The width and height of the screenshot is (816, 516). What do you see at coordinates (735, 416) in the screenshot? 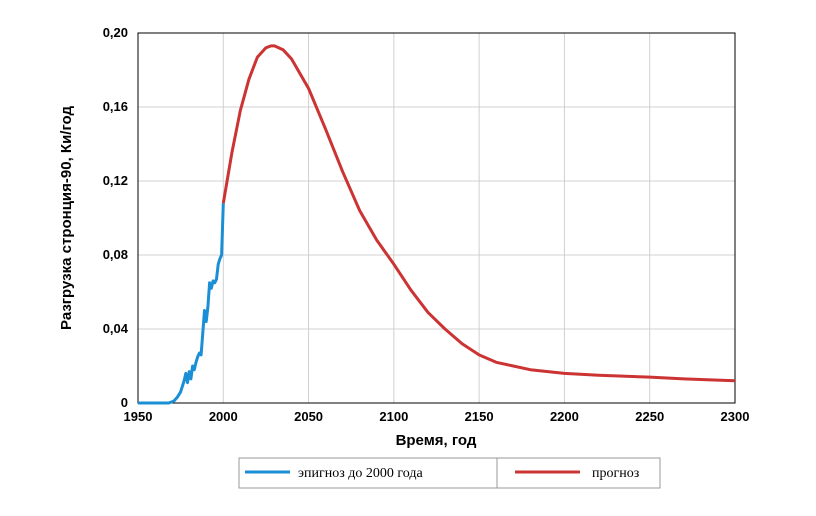
I see `x-tick-label: 2300` at bounding box center [735, 416].